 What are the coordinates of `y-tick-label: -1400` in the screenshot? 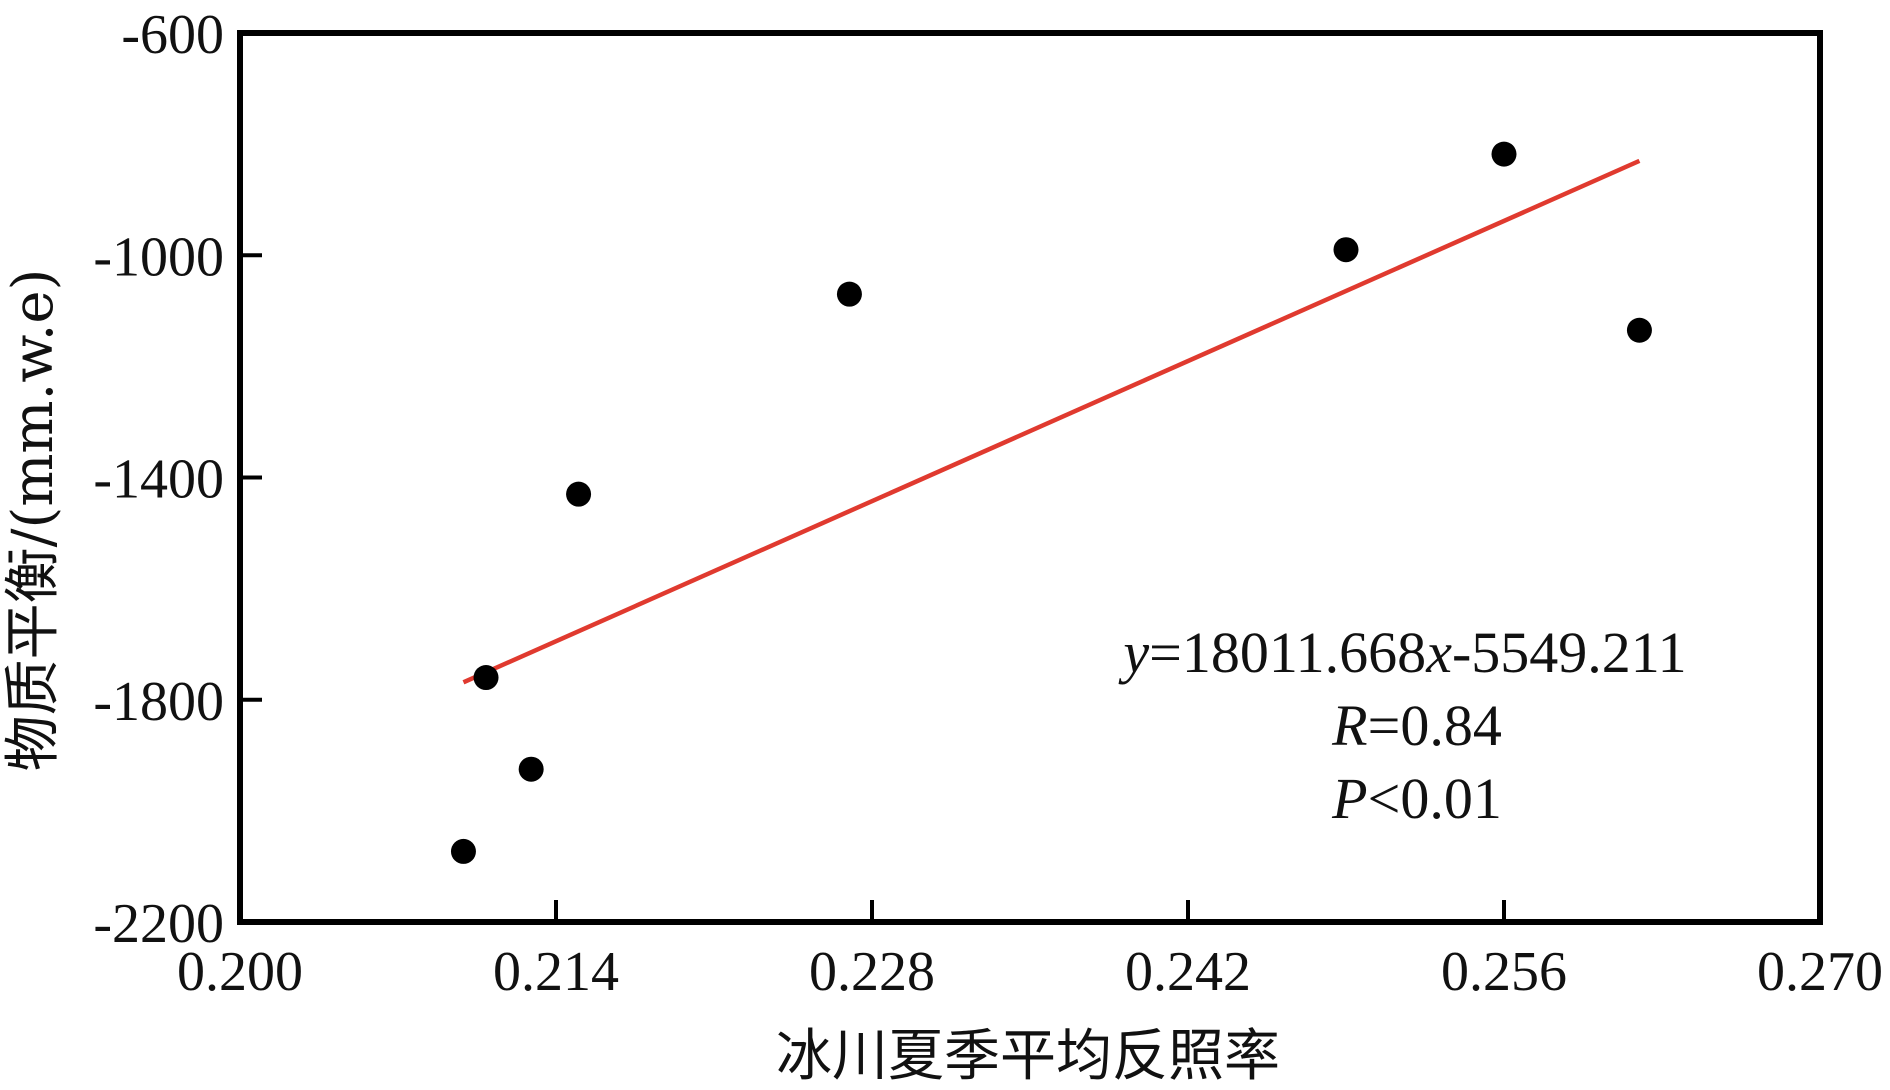 It's located at (158, 480).